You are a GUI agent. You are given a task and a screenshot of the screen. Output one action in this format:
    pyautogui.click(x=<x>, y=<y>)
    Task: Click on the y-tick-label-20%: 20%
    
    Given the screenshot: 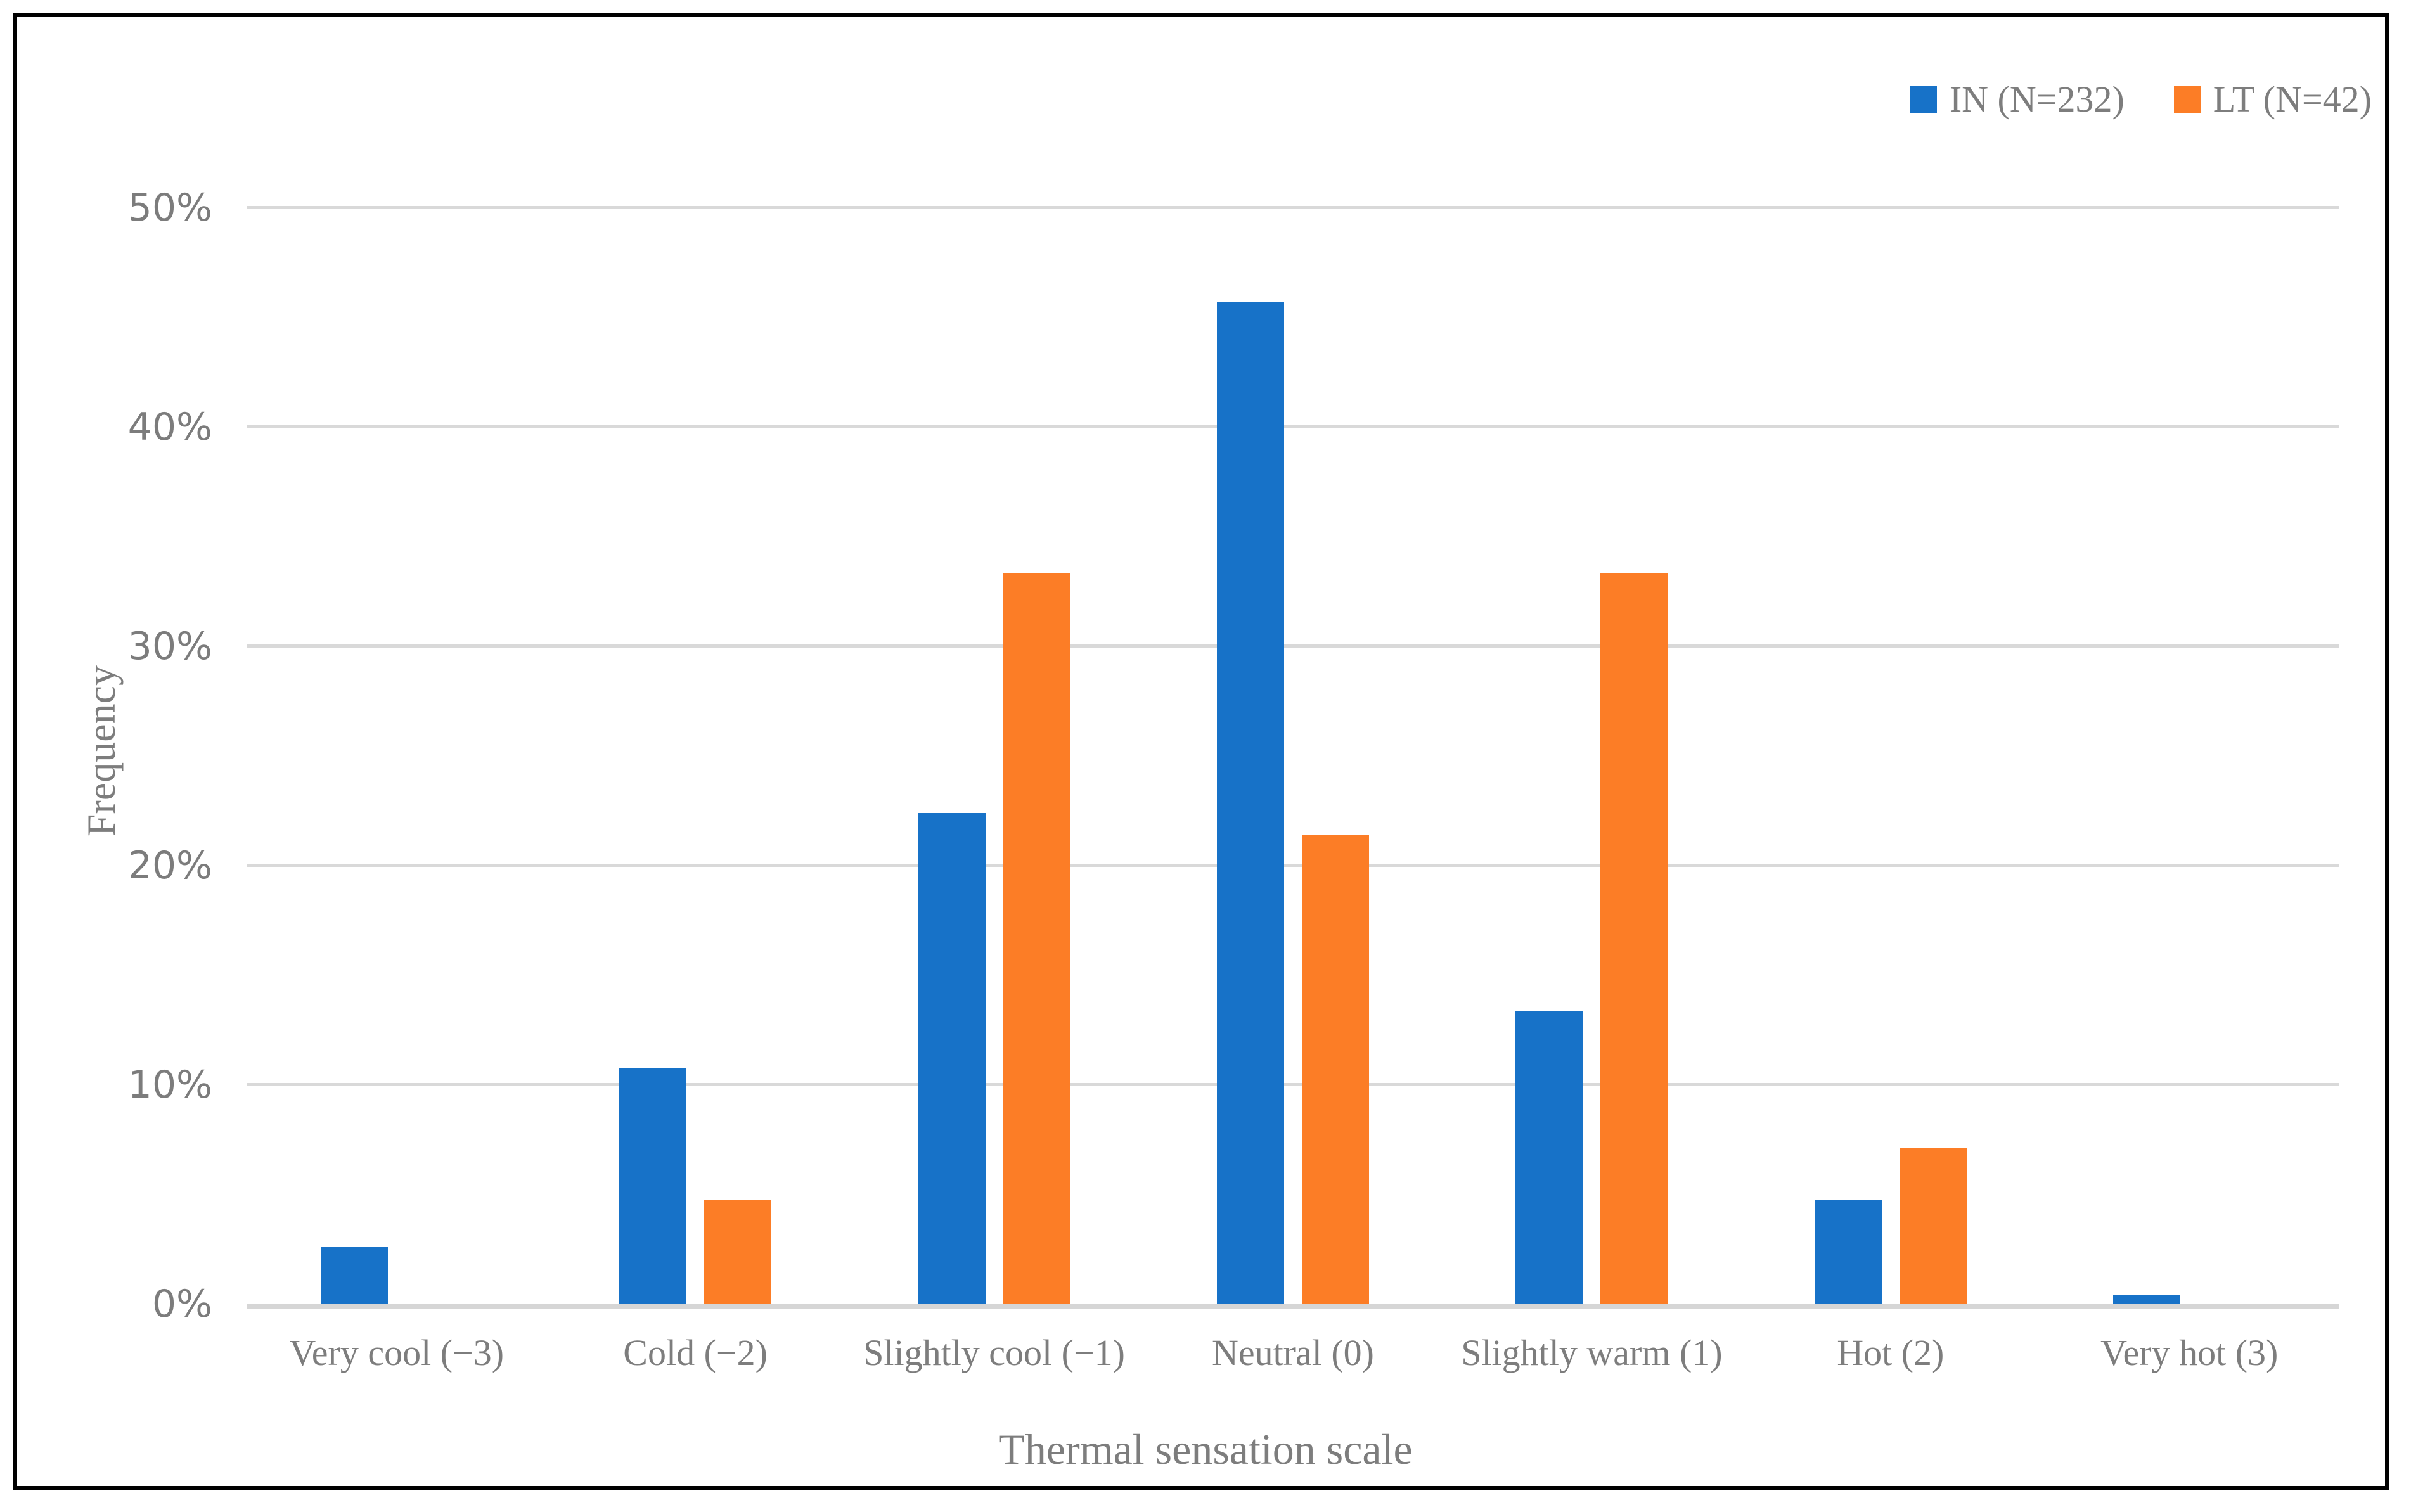 What is the action you would take?
    pyautogui.click(x=169, y=865)
    